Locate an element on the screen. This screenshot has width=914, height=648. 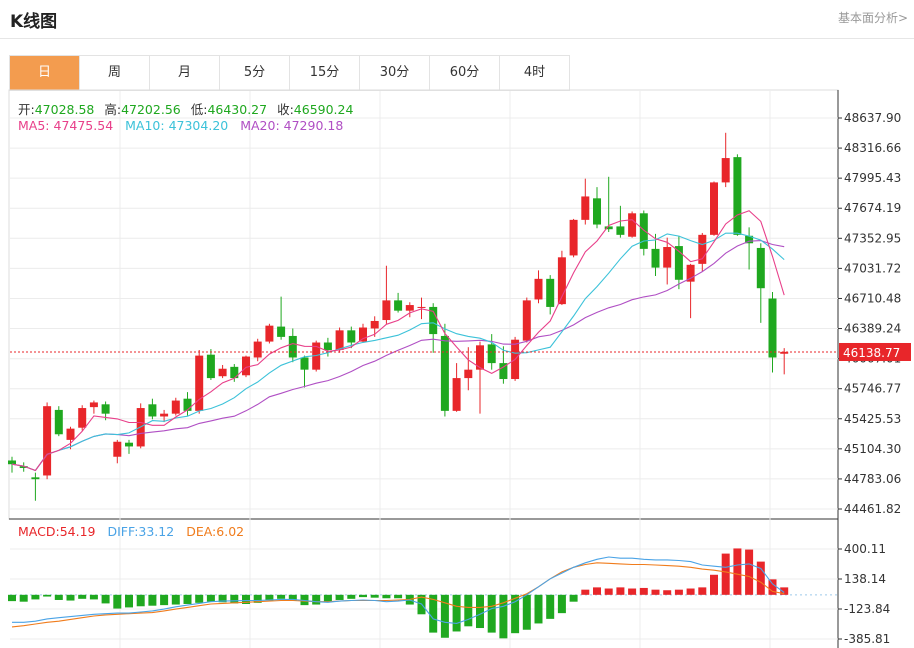
tab-60min: 60分 is located at coordinates (465, 73).